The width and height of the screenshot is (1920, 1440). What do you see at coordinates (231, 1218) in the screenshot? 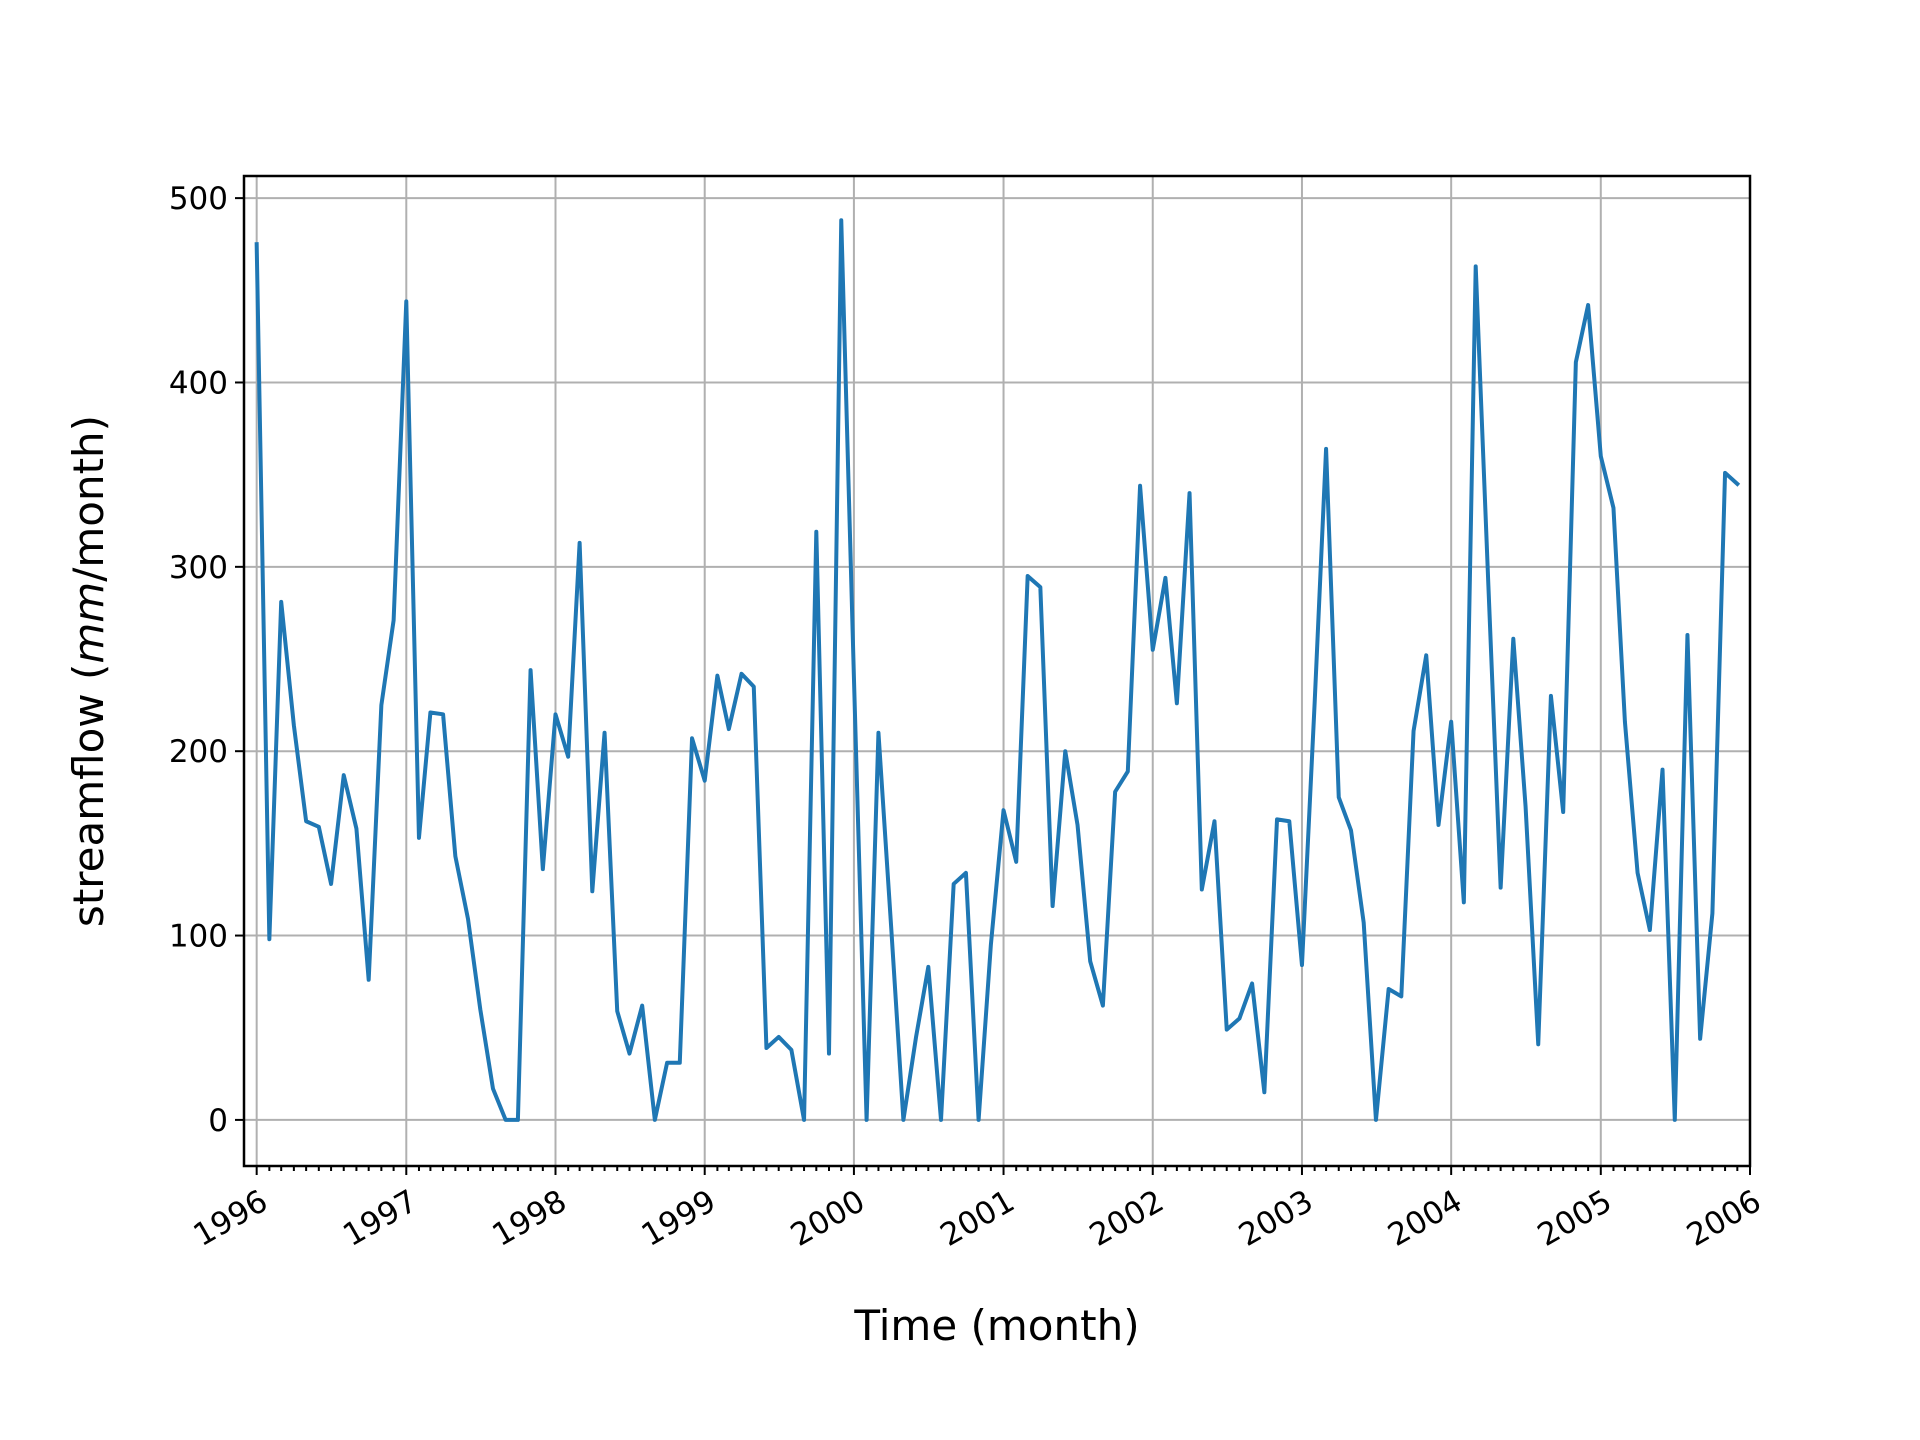
I see `x-tick-label: 1996` at bounding box center [231, 1218].